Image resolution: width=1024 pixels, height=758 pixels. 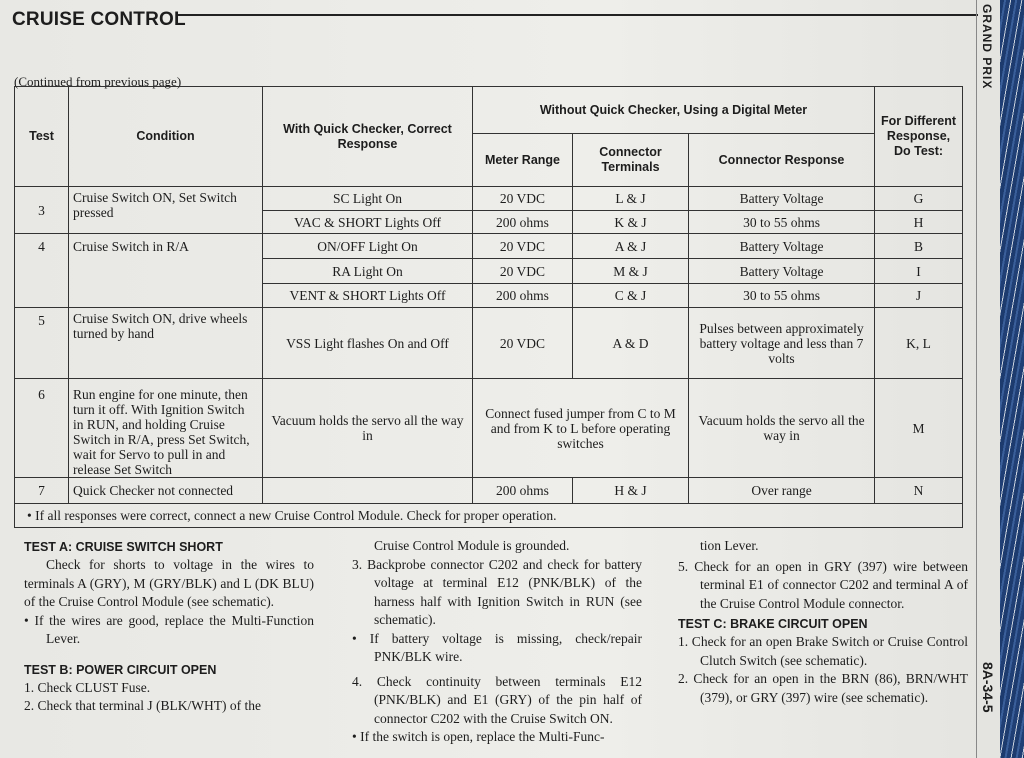 I want to click on header-test: Test, so click(x=41, y=136).